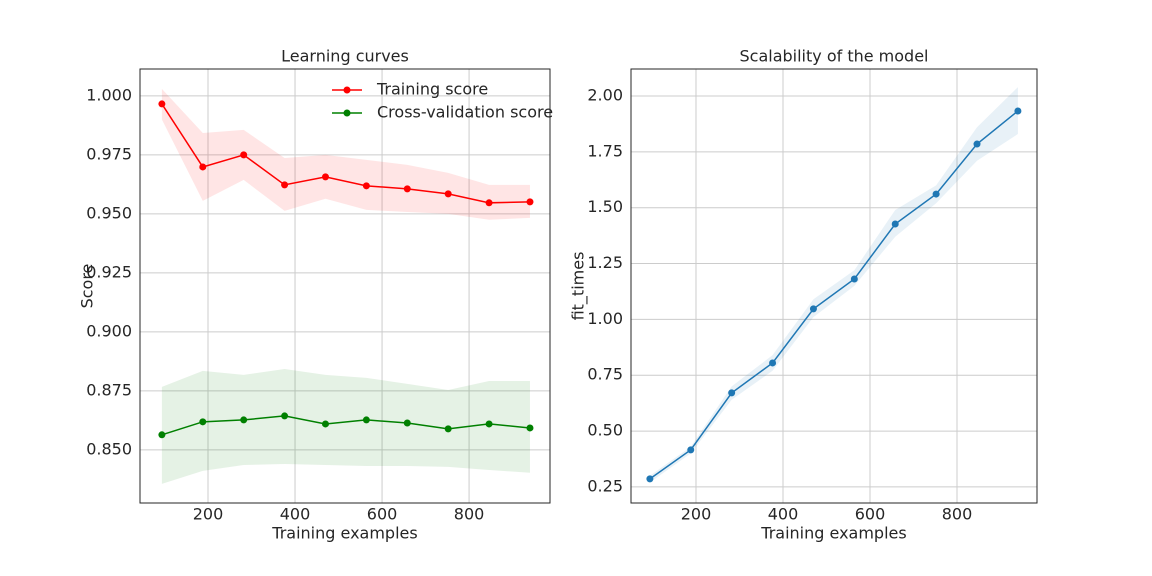 The image size is (1152, 576). What do you see at coordinates (605, 262) in the screenshot?
I see `y-tick-label: 1.25` at bounding box center [605, 262].